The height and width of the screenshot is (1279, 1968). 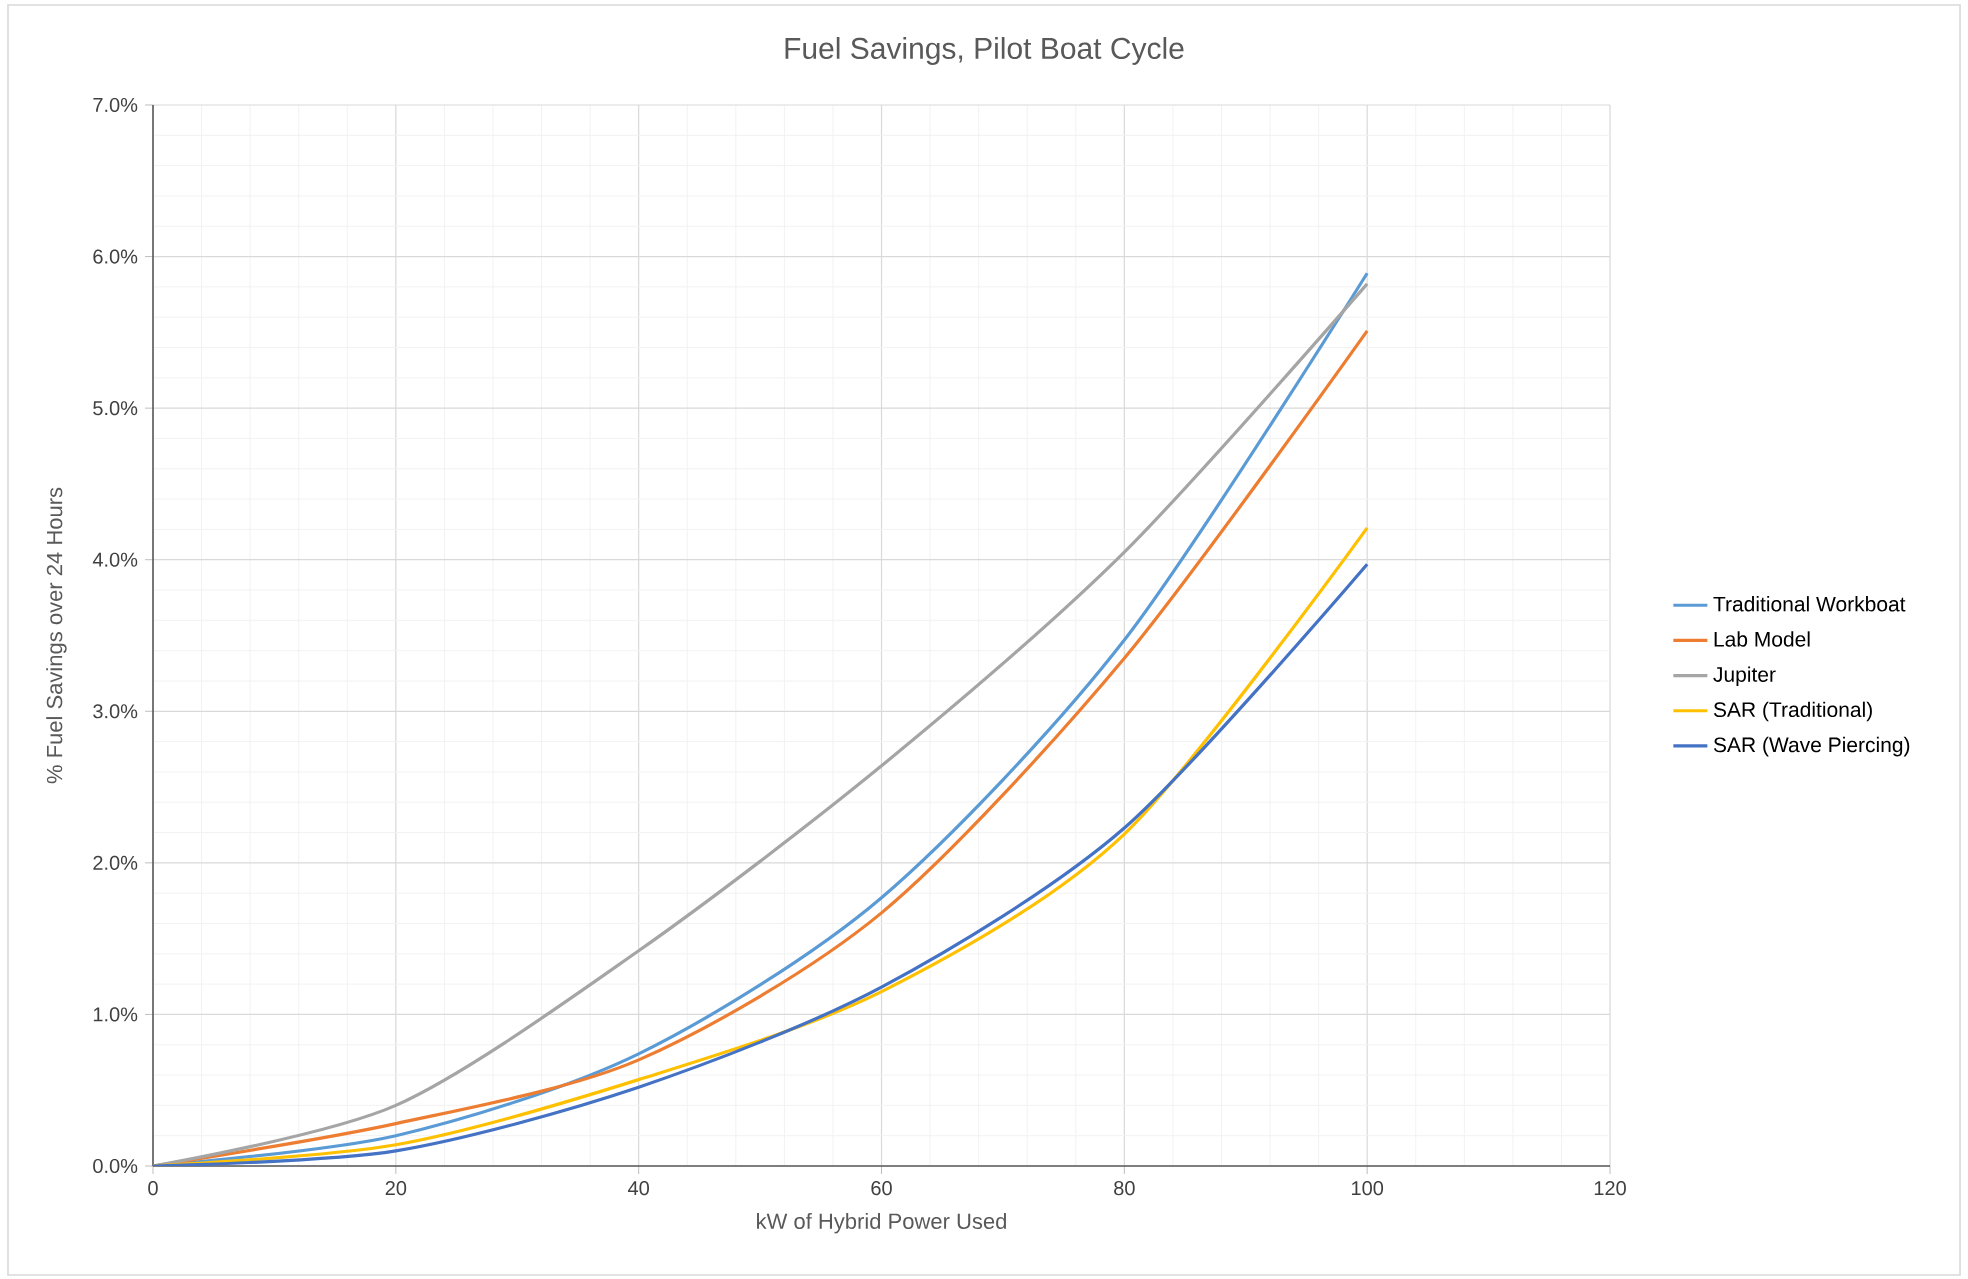 I want to click on legend-label: SAR (Traditional), so click(x=1792, y=711).